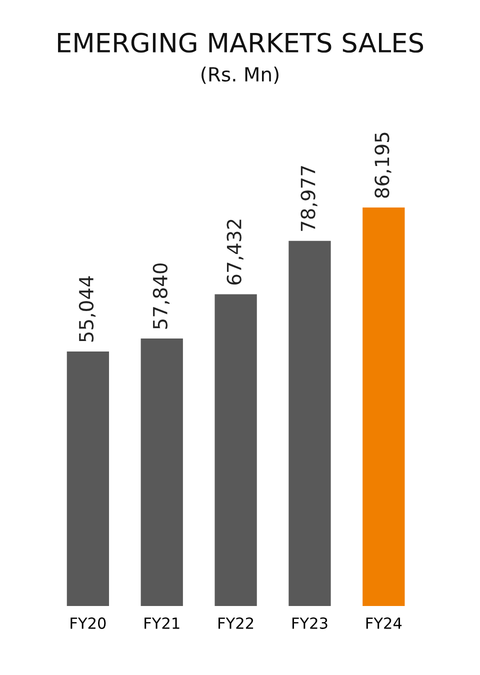 The height and width of the screenshot is (675, 480). I want to click on data-label: 57,840, so click(161, 296).